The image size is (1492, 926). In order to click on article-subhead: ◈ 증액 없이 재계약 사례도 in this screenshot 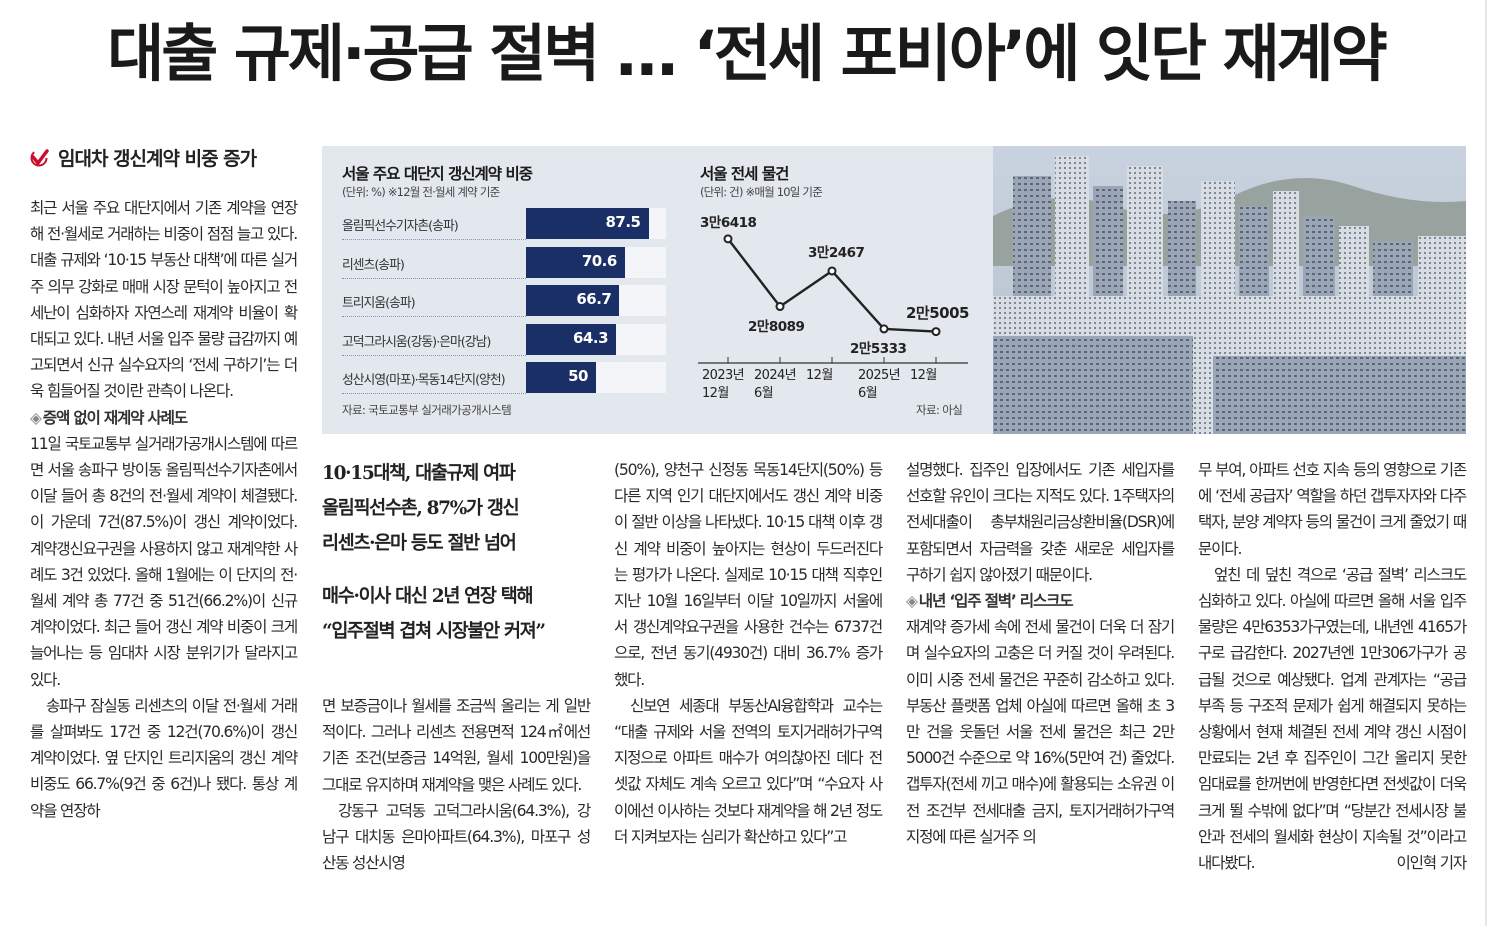, I will do `click(163, 418)`.